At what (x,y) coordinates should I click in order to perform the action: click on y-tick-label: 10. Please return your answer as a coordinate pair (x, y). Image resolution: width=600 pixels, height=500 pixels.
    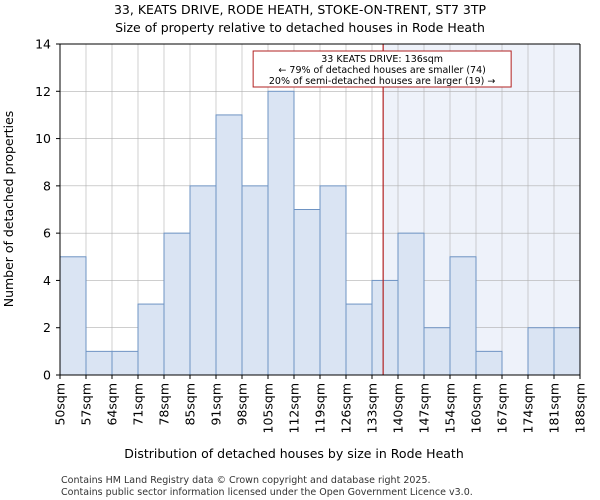
    Looking at the image, I should click on (43, 138).